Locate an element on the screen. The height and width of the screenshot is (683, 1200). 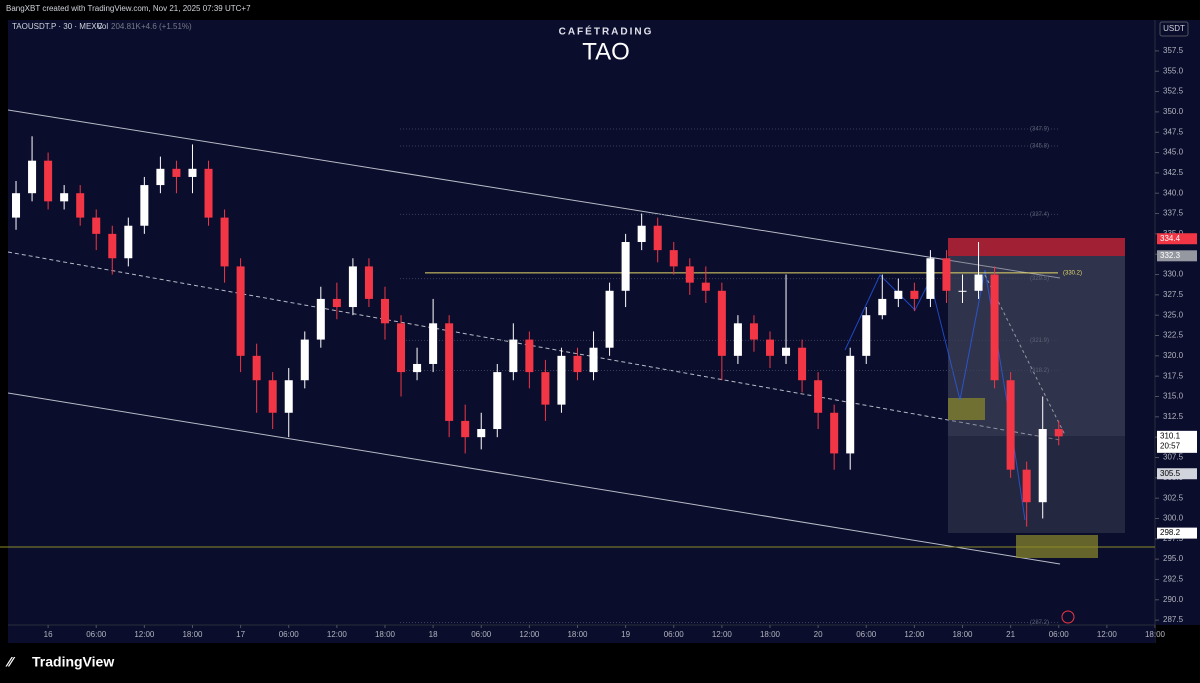
time-axis is located at coordinates (581, 634).